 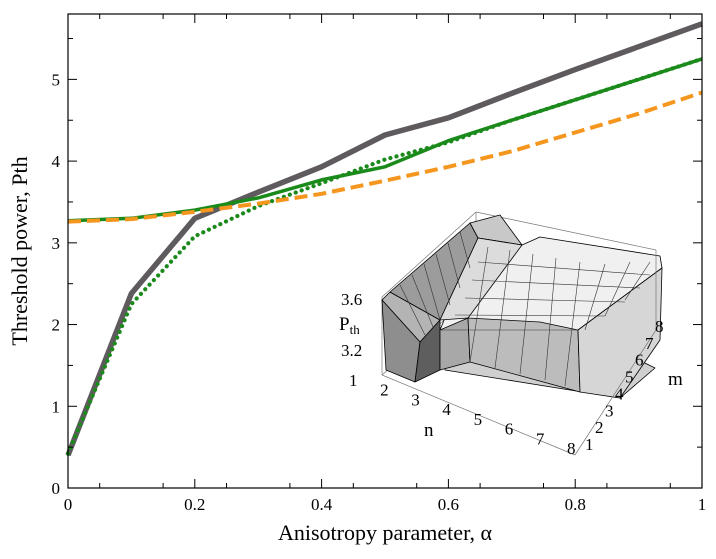 What do you see at coordinates (194, 504) in the screenshot?
I see `x-tick-label: 0.2` at bounding box center [194, 504].